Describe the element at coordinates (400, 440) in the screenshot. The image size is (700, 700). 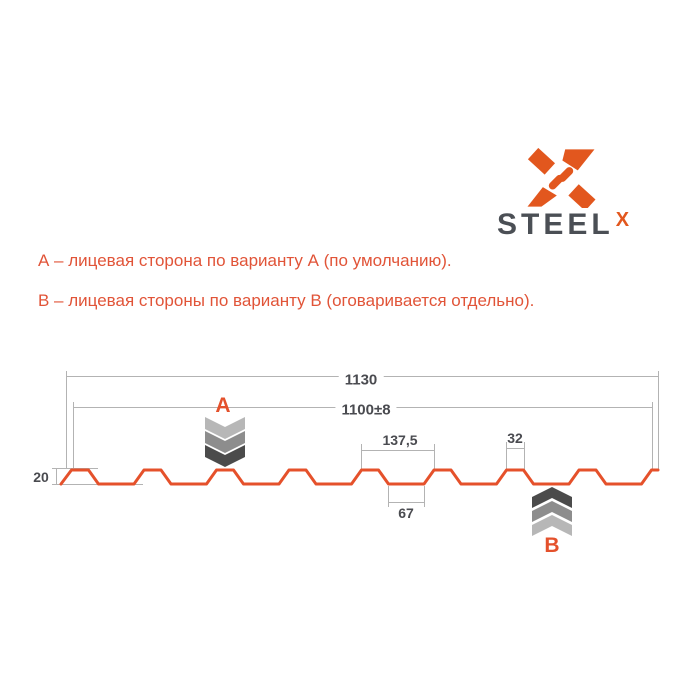
I see `label-rib-pitch: 137,5` at that location.